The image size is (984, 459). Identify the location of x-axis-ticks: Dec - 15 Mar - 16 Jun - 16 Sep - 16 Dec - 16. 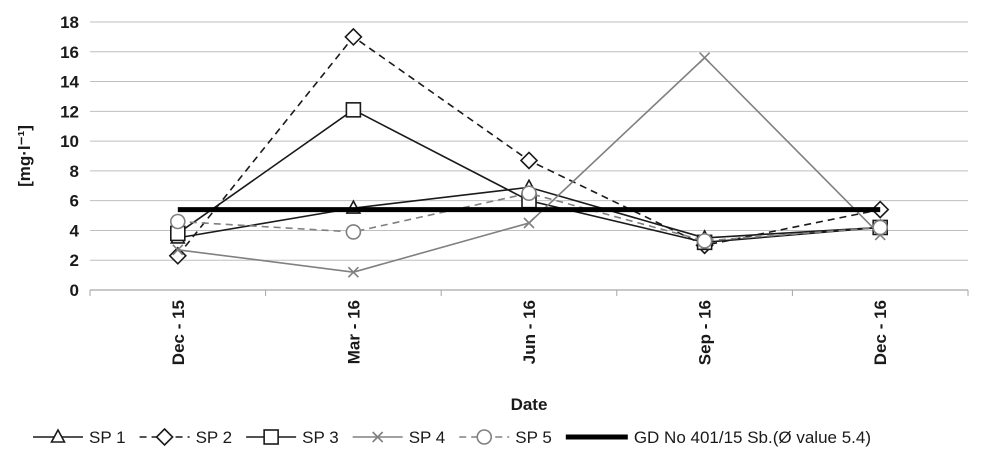
(529, 327).